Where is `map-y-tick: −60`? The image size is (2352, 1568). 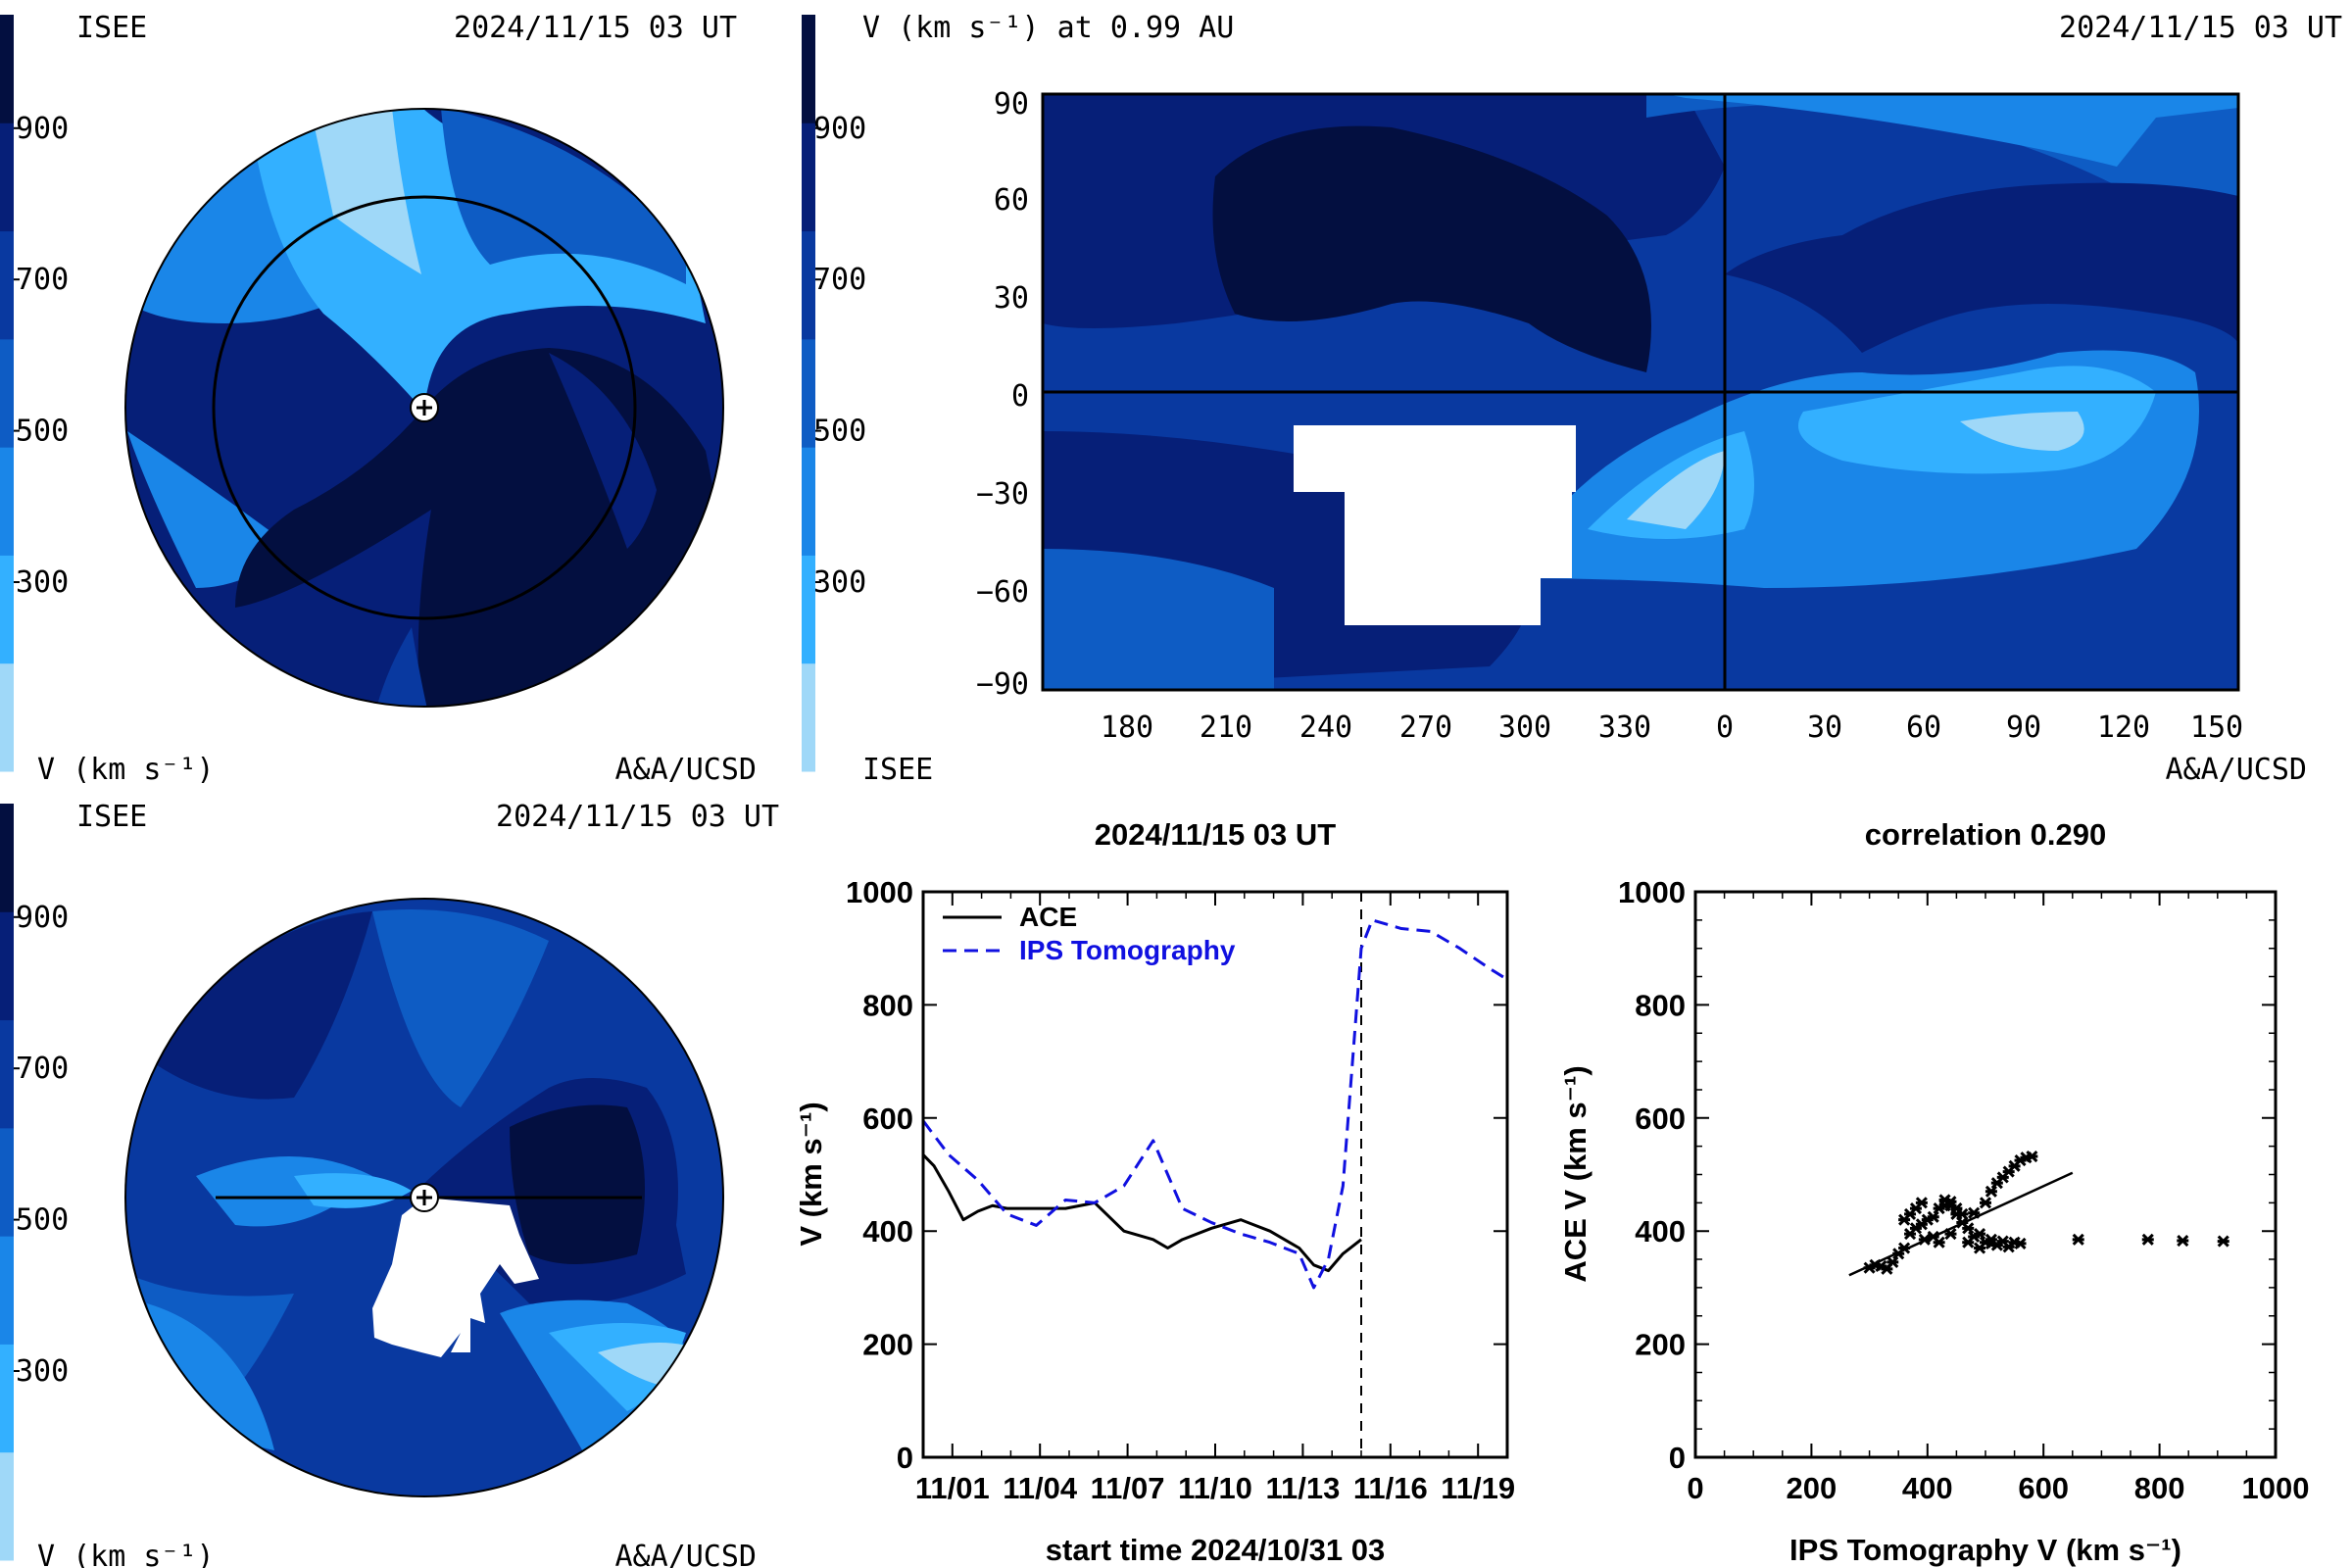
map-y-tick: −60 is located at coordinates (1002, 592).